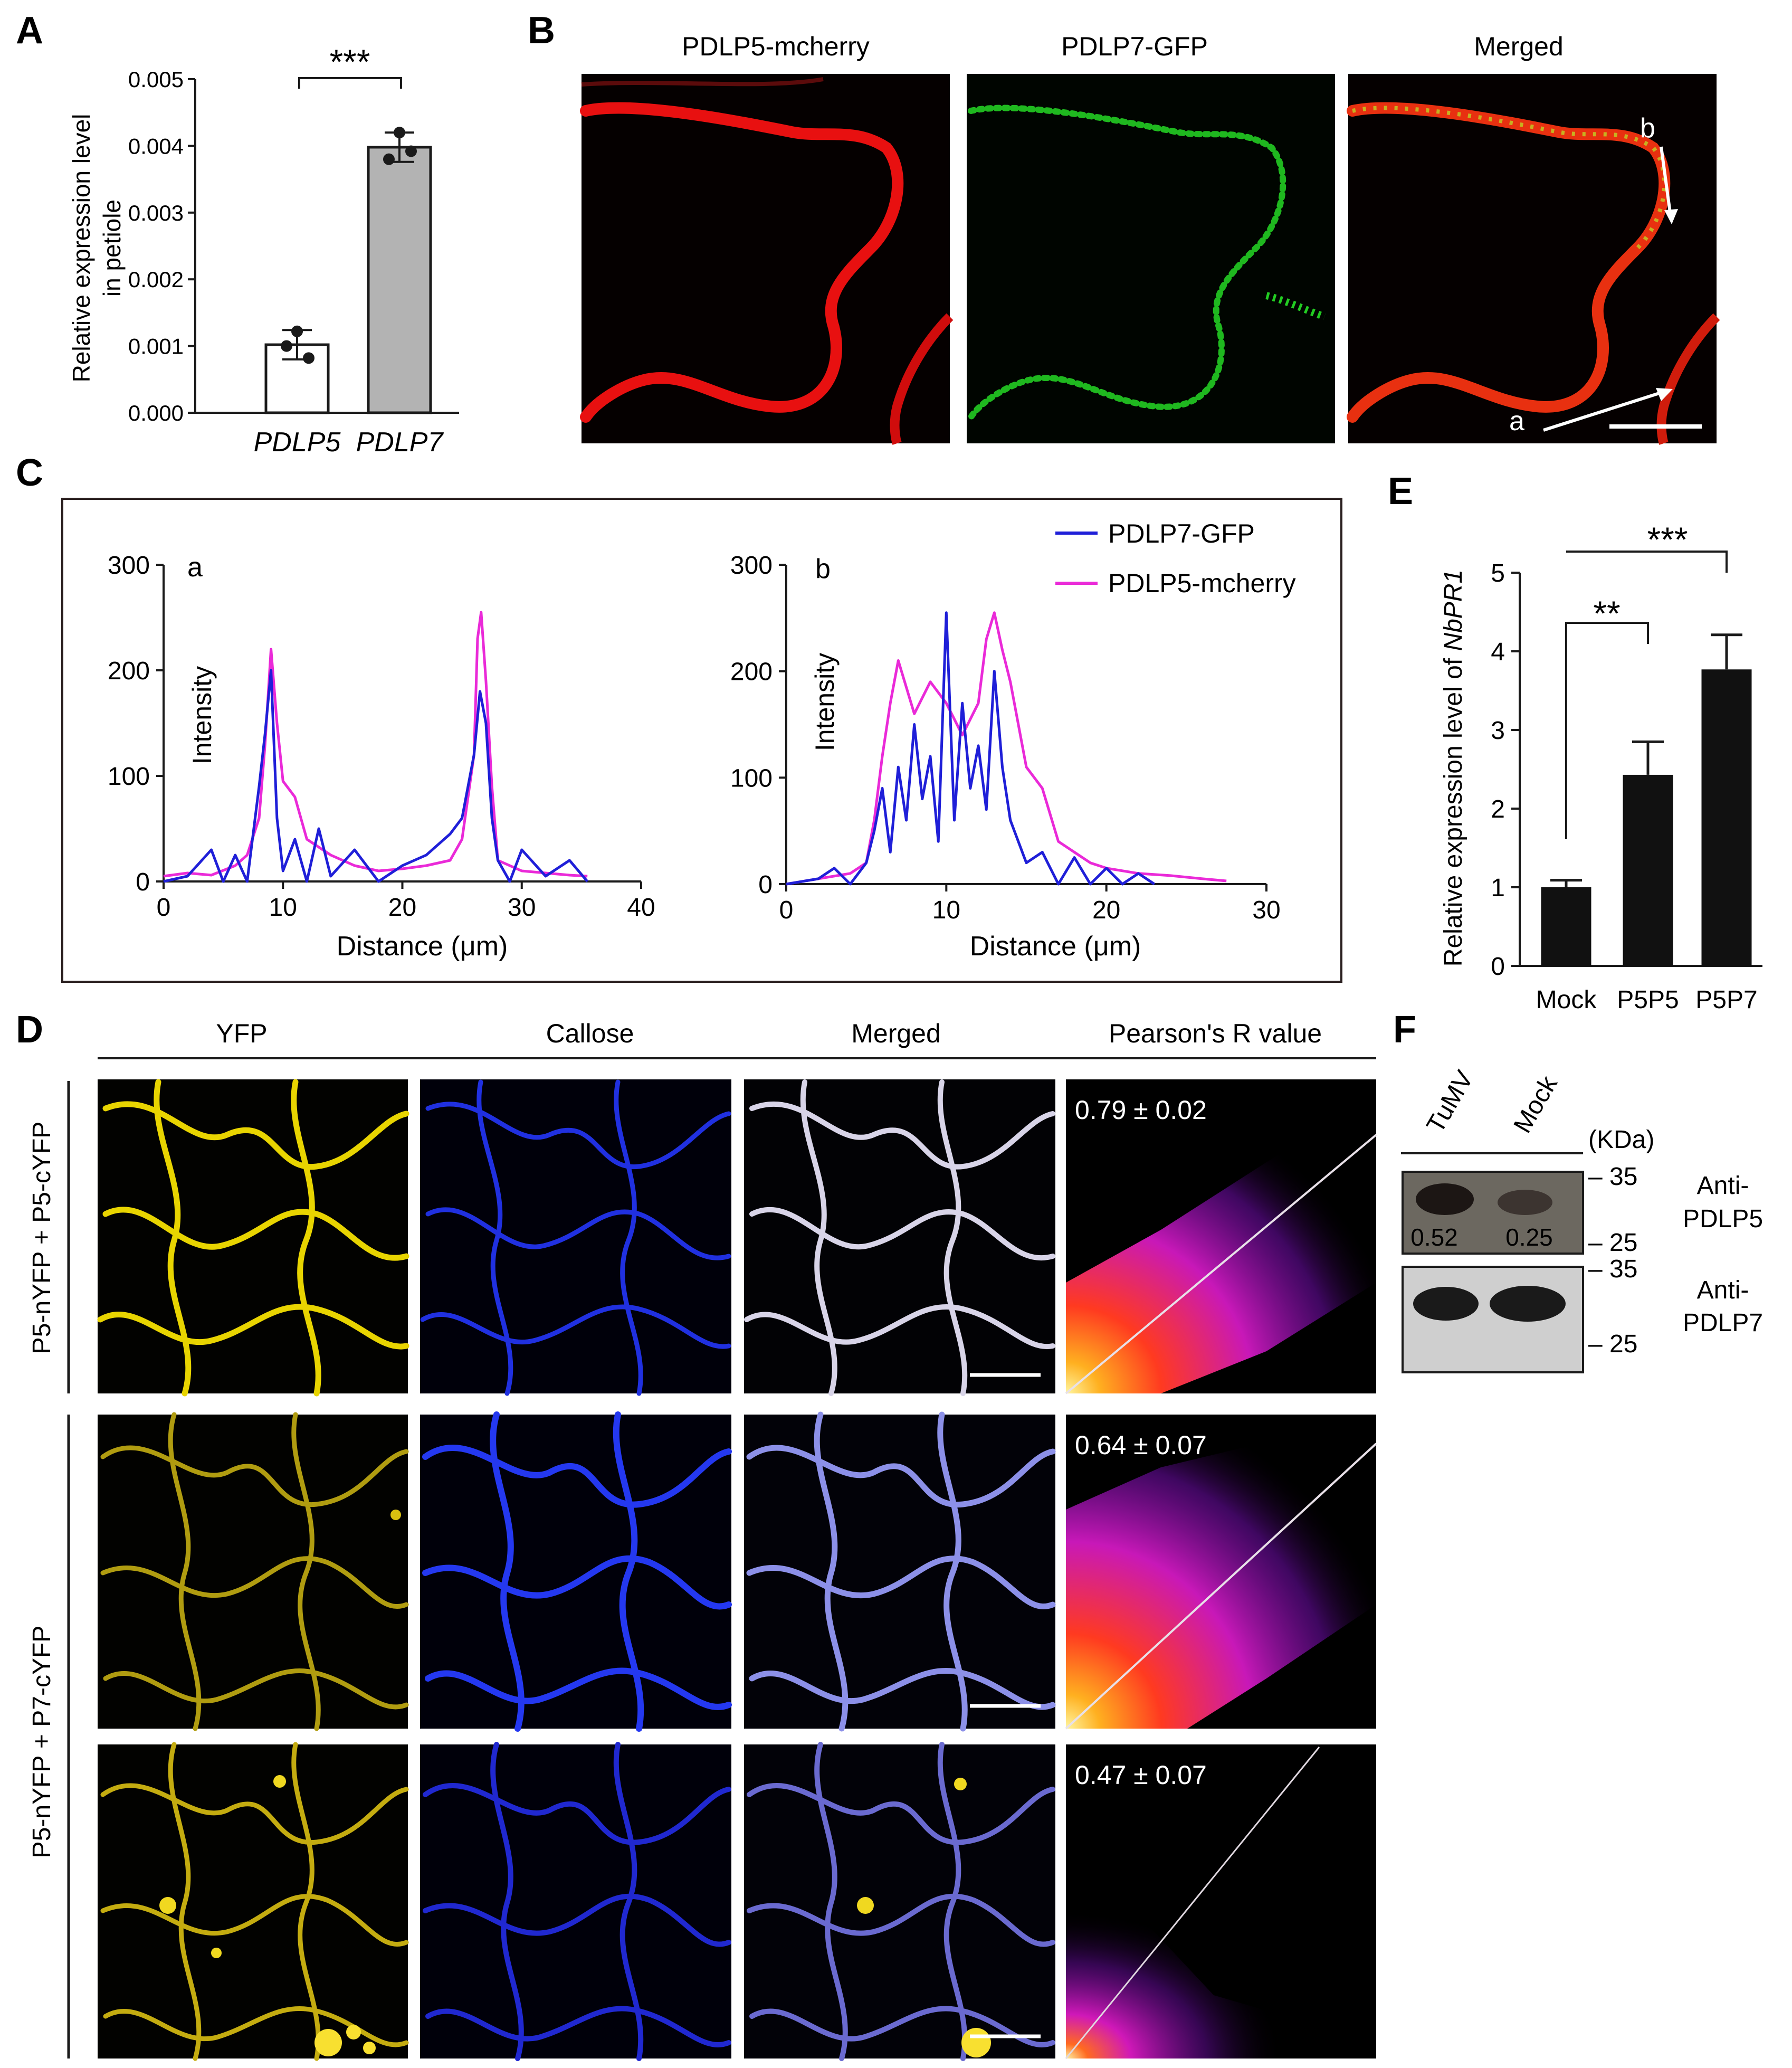 This screenshot has height=2068, width=1792. Describe the element at coordinates (899, 1237) in the screenshot. I see `panel-d-r1-merged` at that location.